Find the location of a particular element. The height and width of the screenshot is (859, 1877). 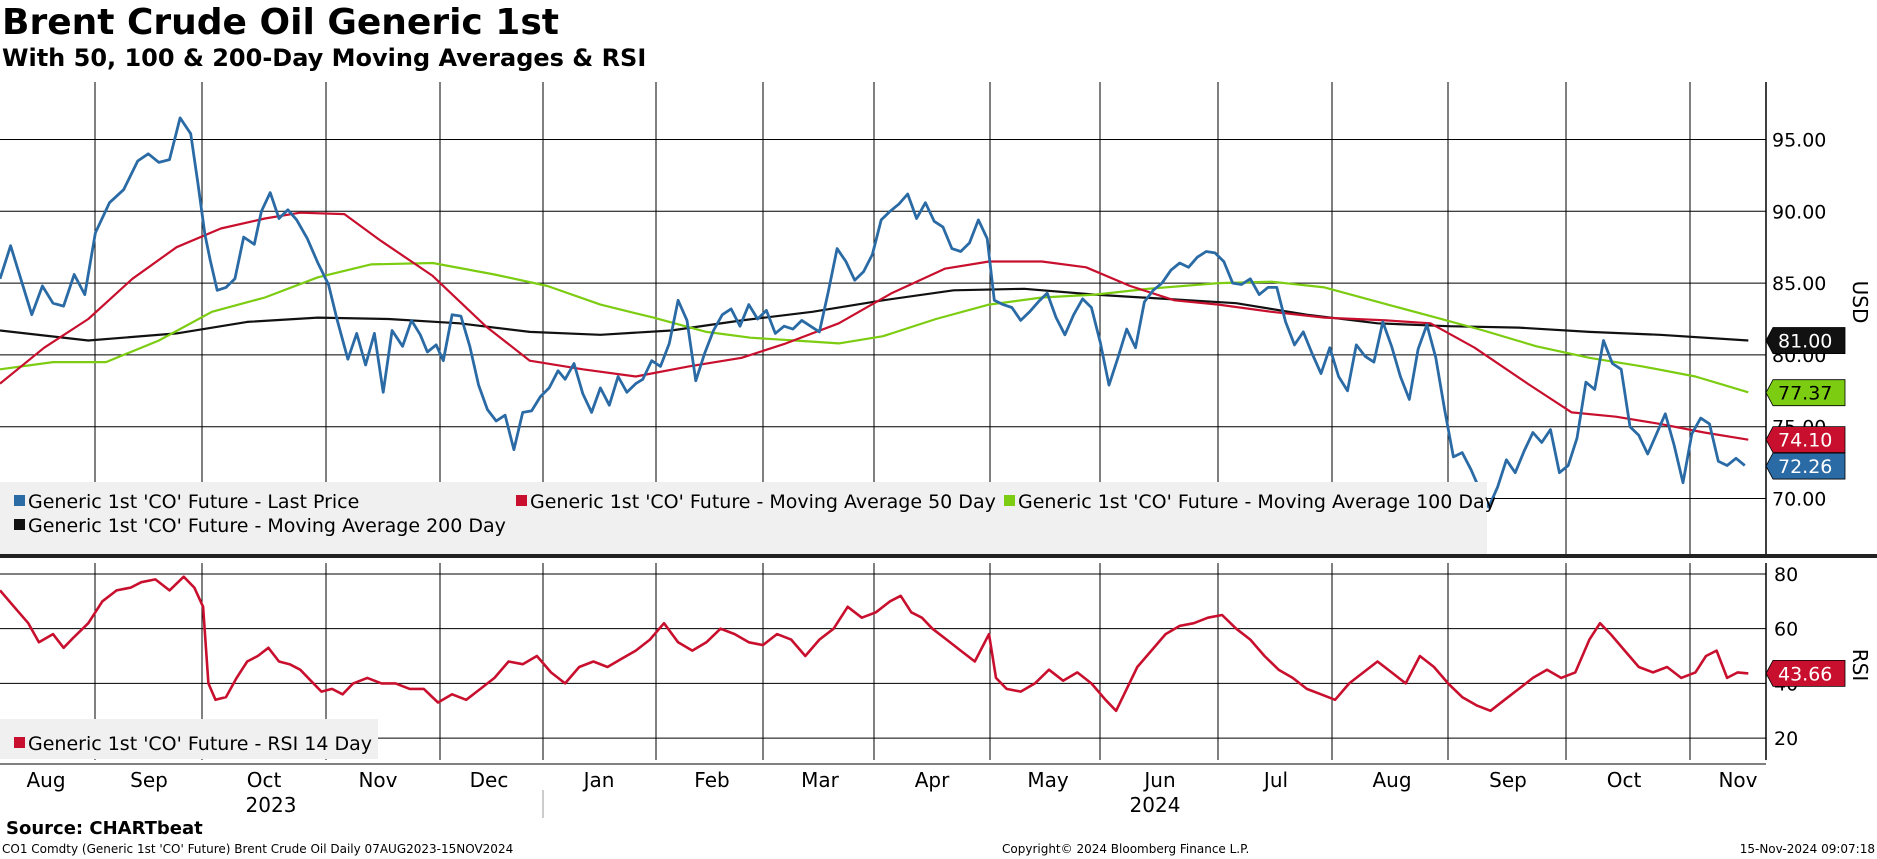

ma200-value-tag: 81.00 is located at coordinates (1805, 340).